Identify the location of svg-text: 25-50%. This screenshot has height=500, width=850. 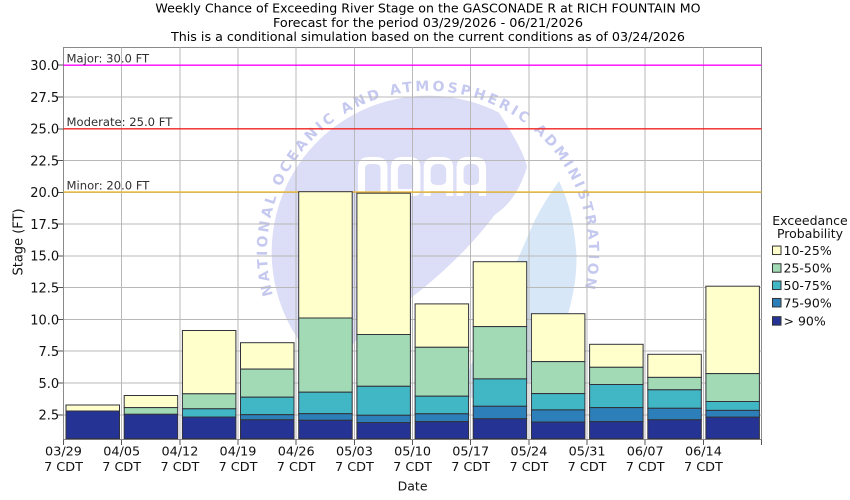
(808, 268).